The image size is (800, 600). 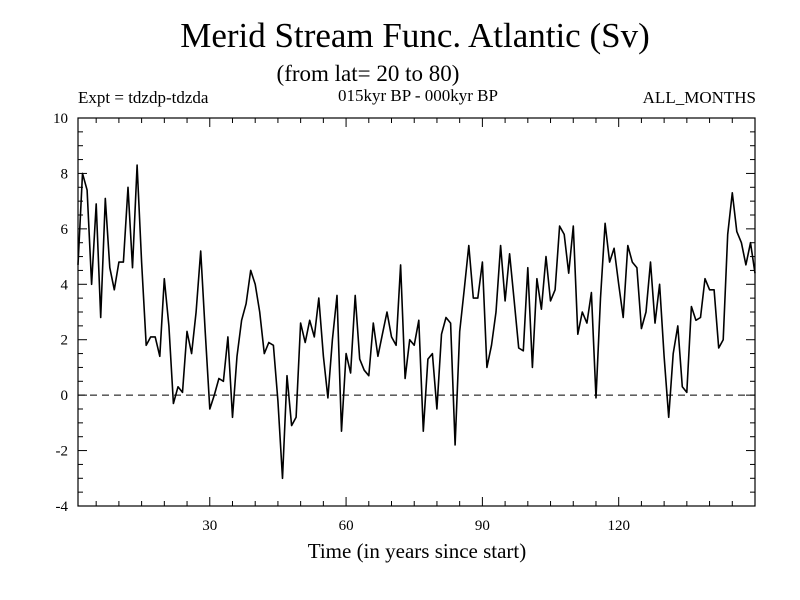 I want to click on x-tick-label: 30, so click(x=209, y=526).